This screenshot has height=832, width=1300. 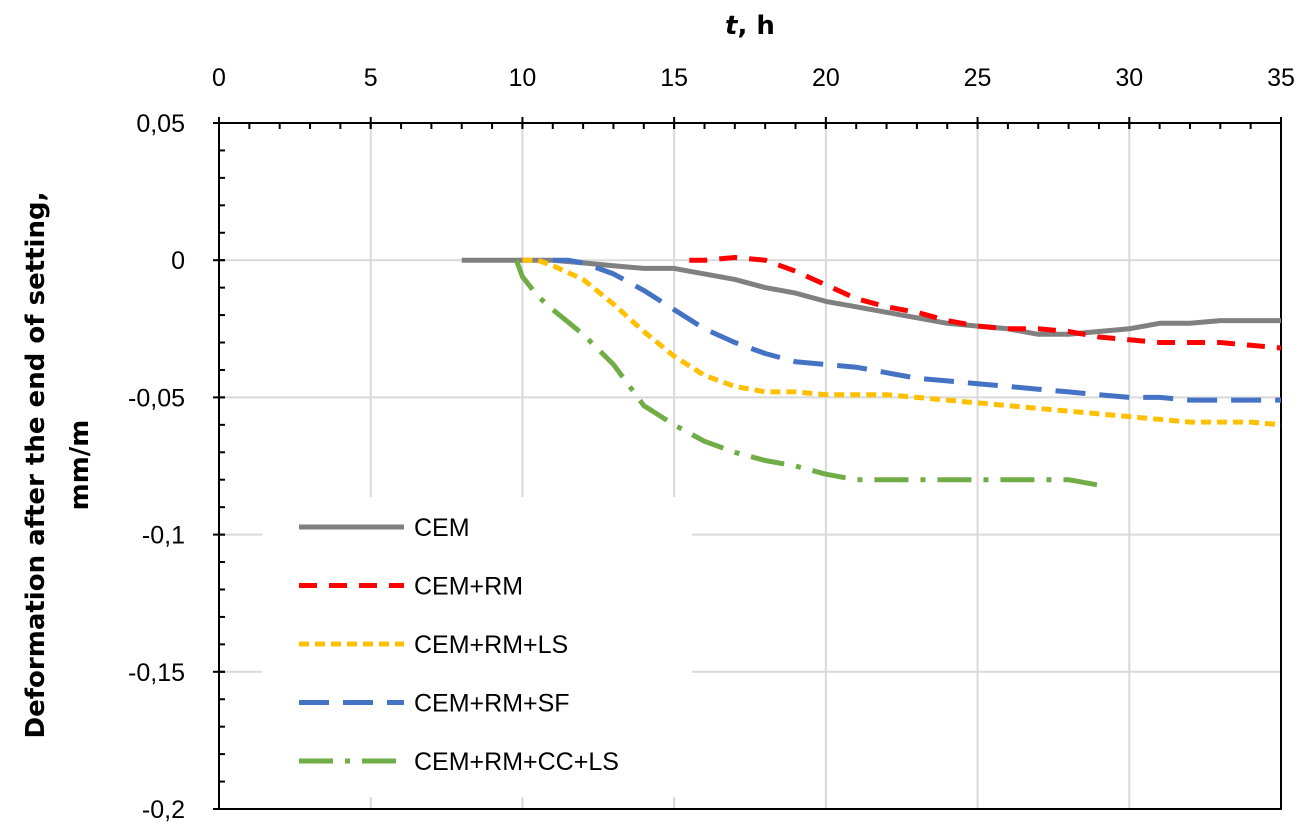 What do you see at coordinates (163, 536) in the screenshot?
I see `y-tick-label: -0,1` at bounding box center [163, 536].